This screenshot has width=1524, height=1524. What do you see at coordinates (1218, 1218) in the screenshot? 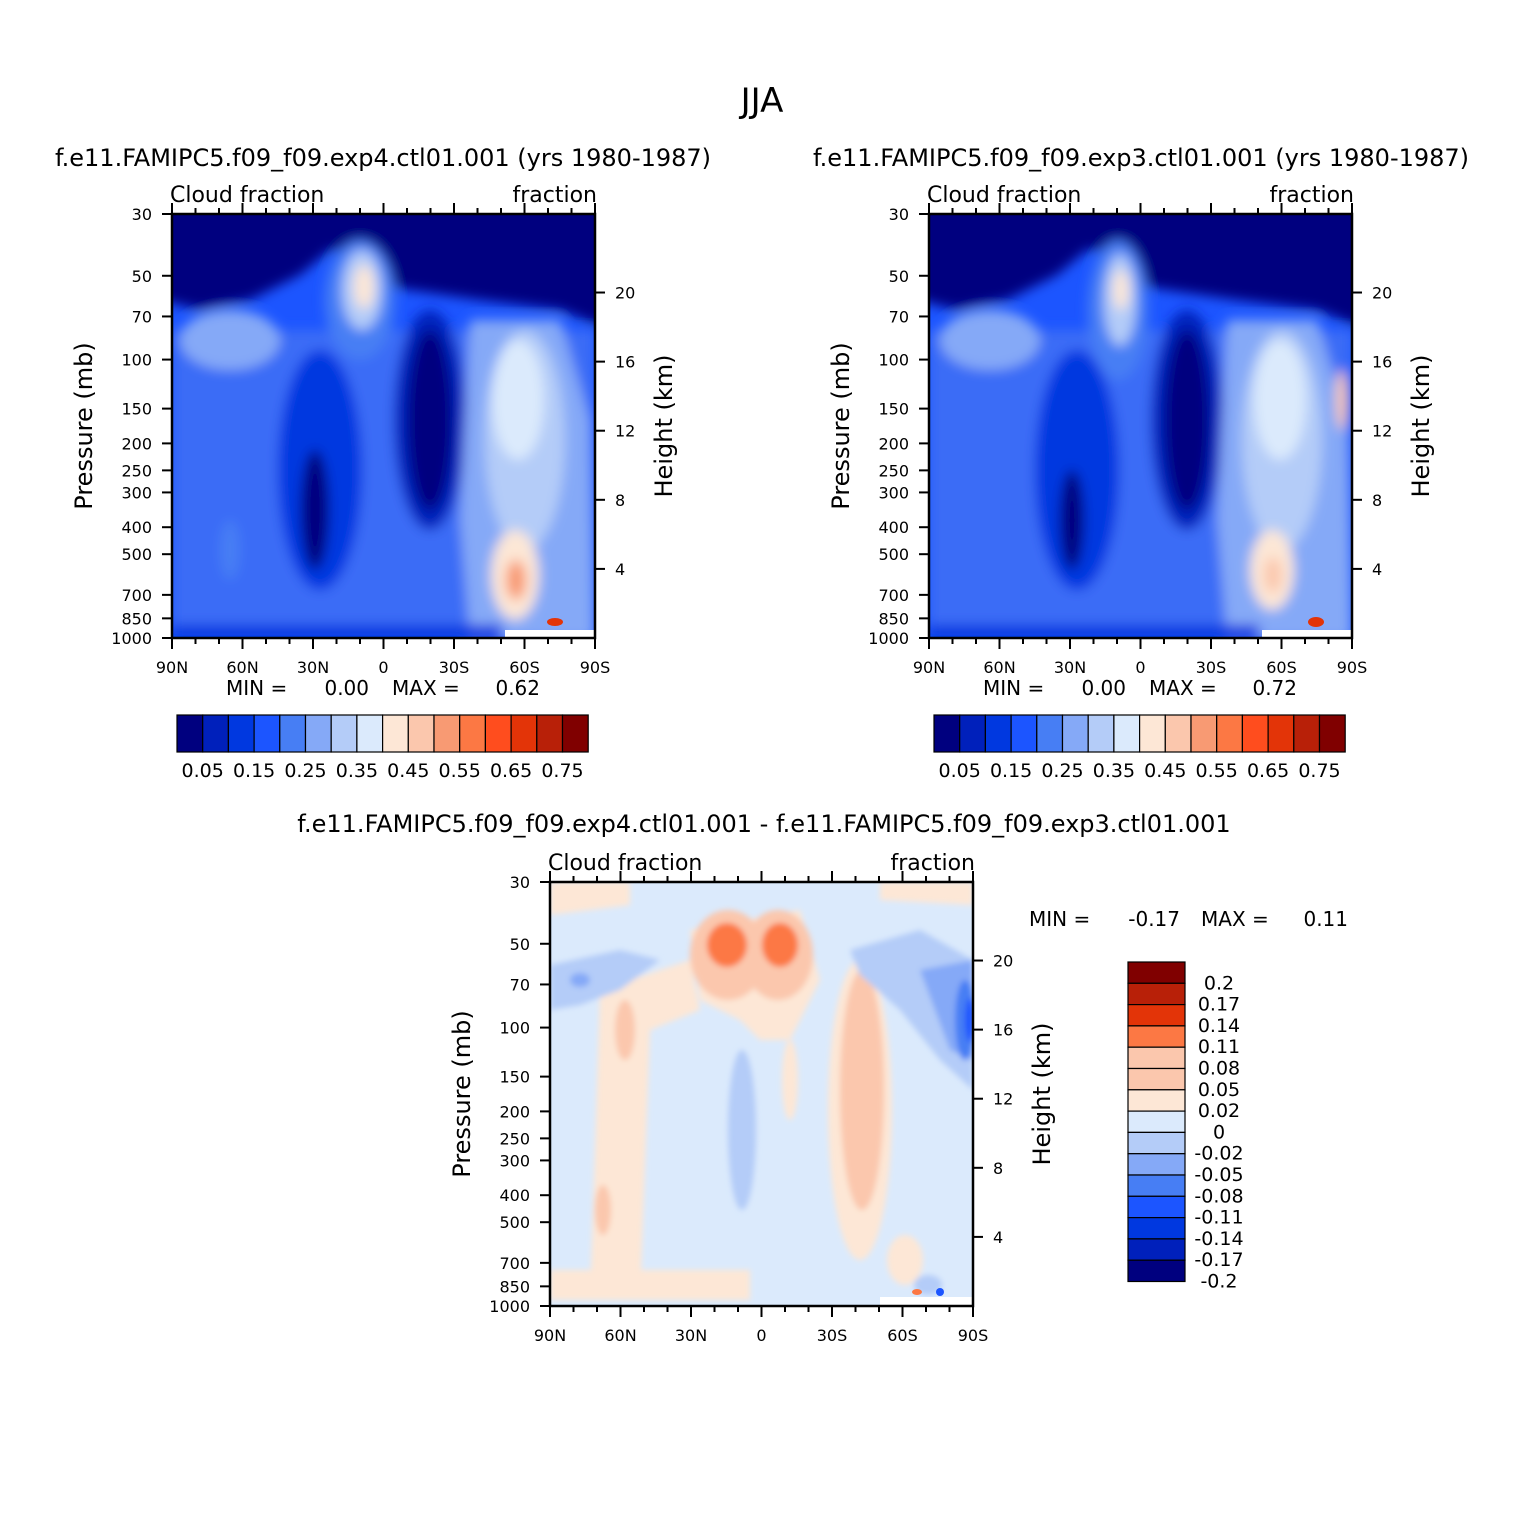
I see `colorbar-label: -0.11` at bounding box center [1218, 1218].